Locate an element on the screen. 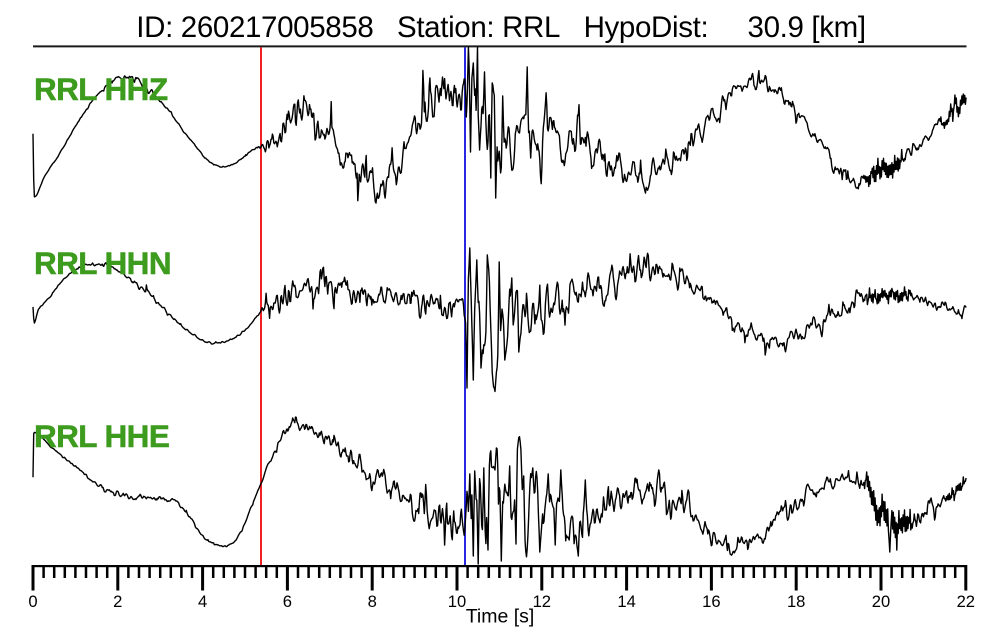 The image size is (1000, 640). svg-text: 22 is located at coordinates (966, 601).